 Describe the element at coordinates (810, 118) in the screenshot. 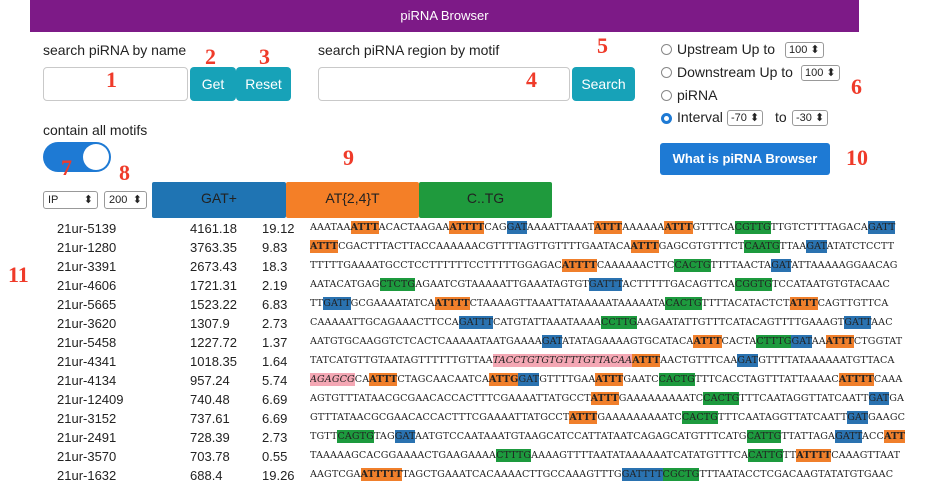

I see `interval-to-select: -30 ⬍` at that location.